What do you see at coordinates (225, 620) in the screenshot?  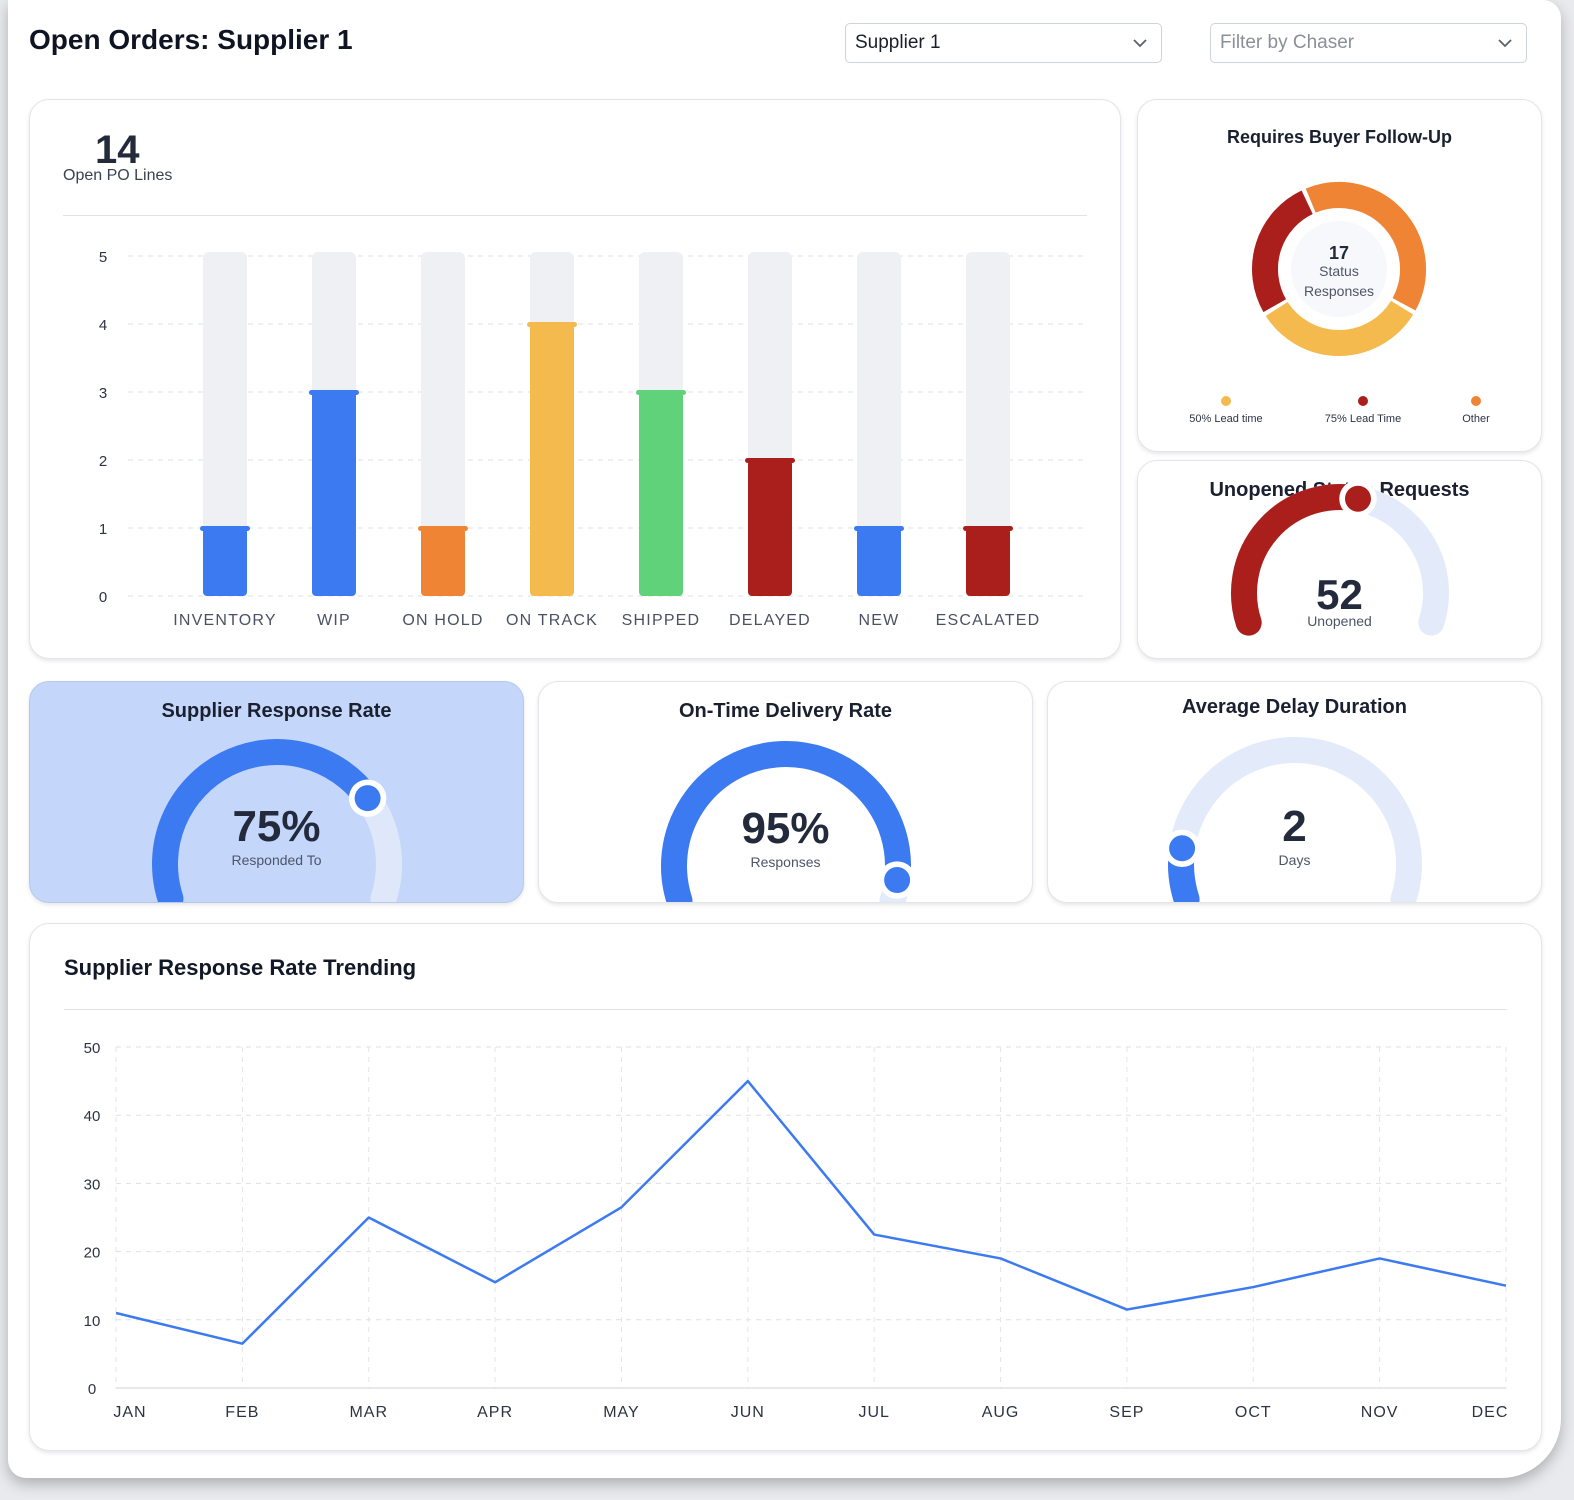 I see `x-tick-label: INVENTORY` at bounding box center [225, 620].